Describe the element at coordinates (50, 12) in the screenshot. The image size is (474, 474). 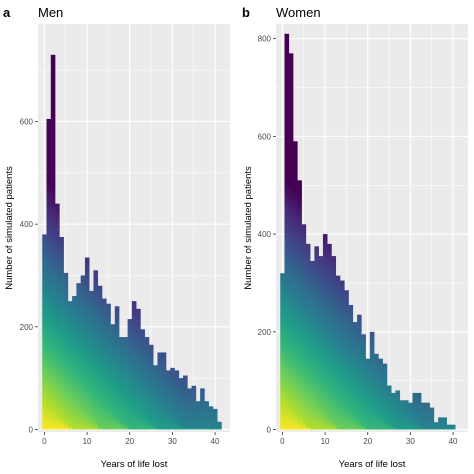
I see `panel-title-men: Men` at that location.